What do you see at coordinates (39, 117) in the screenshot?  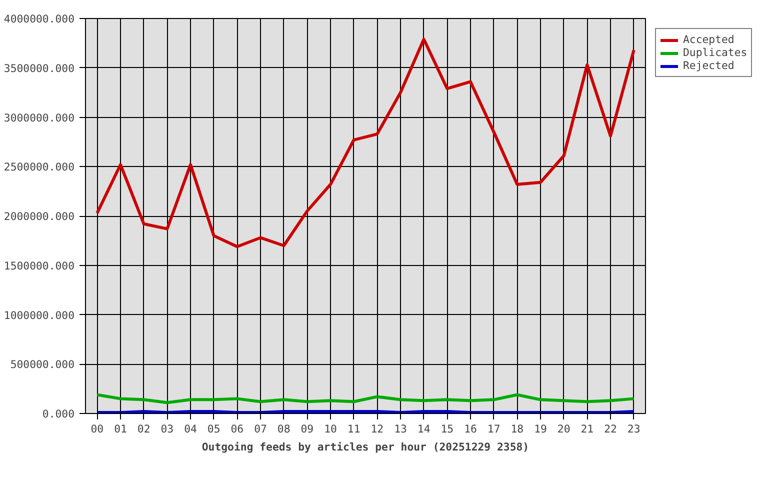 I see `y-tick-label: 3000000.000` at bounding box center [39, 117].